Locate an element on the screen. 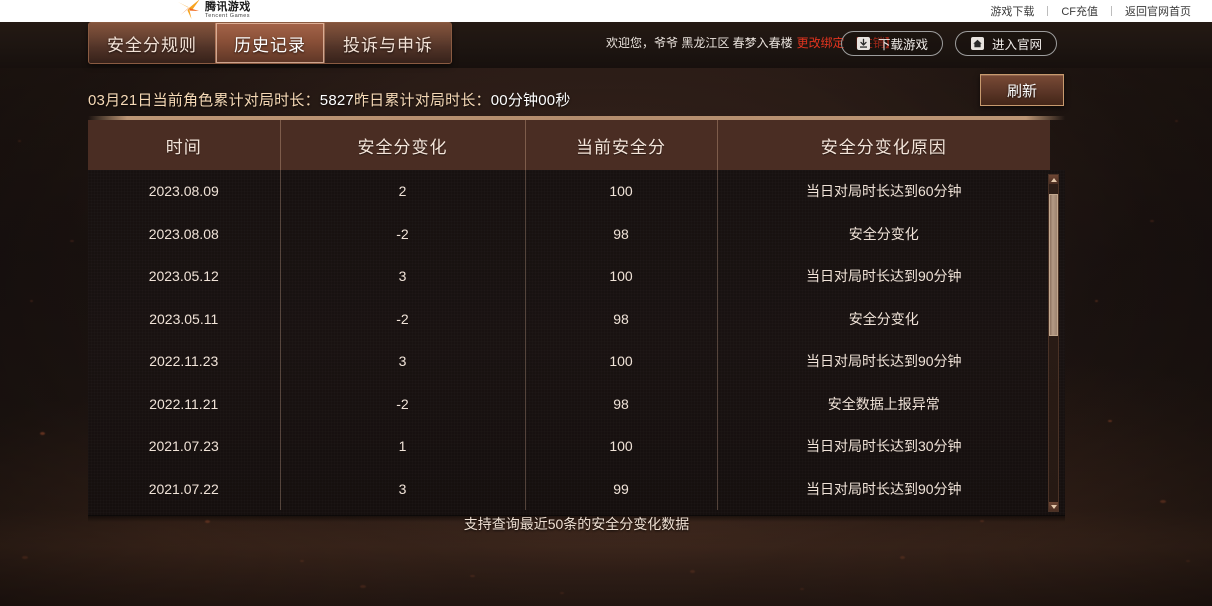 The image size is (1212, 606). table-bottom-shadow is located at coordinates (576, 518).